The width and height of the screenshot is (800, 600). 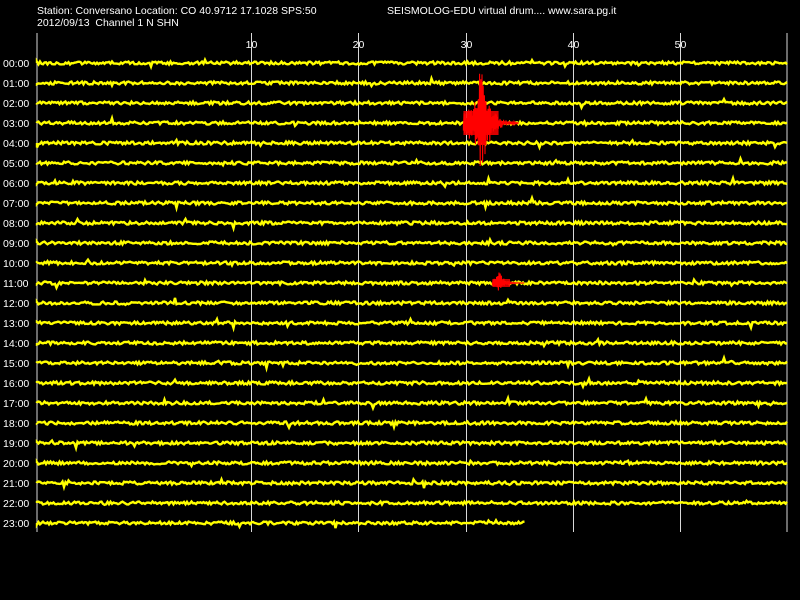 I want to click on x-tick-label-30: 30, so click(x=467, y=45).